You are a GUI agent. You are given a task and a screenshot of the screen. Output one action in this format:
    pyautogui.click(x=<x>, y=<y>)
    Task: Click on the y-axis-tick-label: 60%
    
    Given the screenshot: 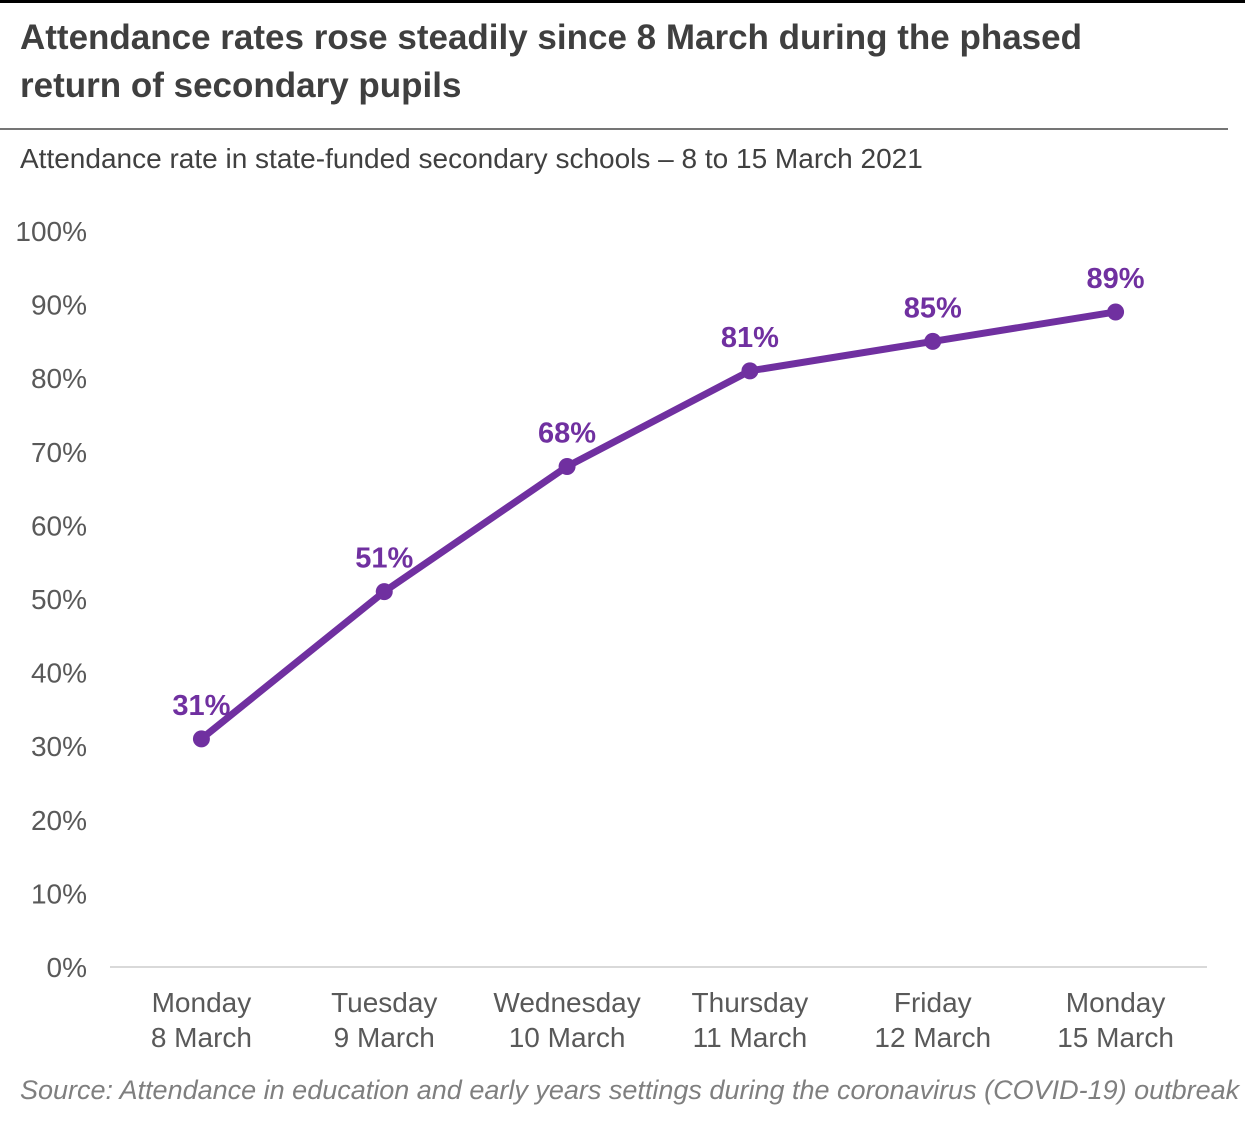 What is the action you would take?
    pyautogui.click(x=59, y=525)
    